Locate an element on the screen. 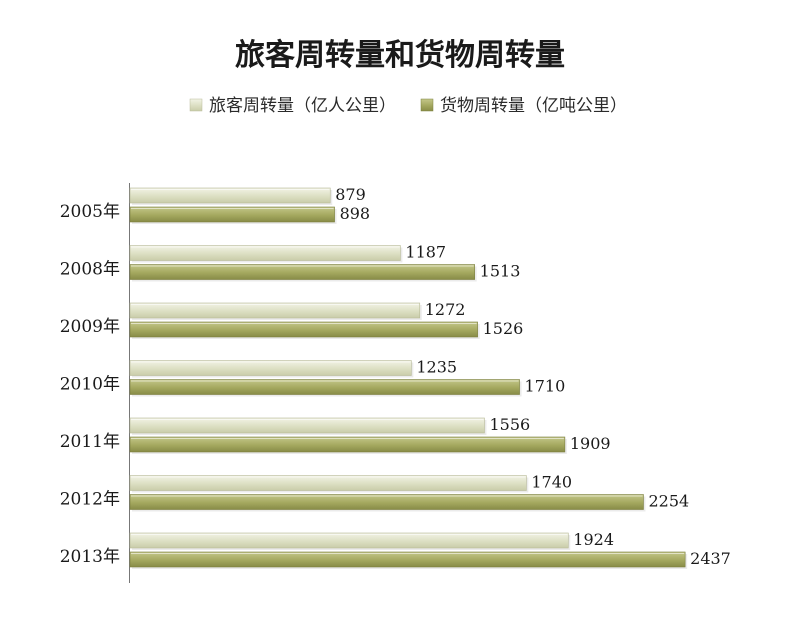  data-label-passenger: 1187 is located at coordinates (425, 252).